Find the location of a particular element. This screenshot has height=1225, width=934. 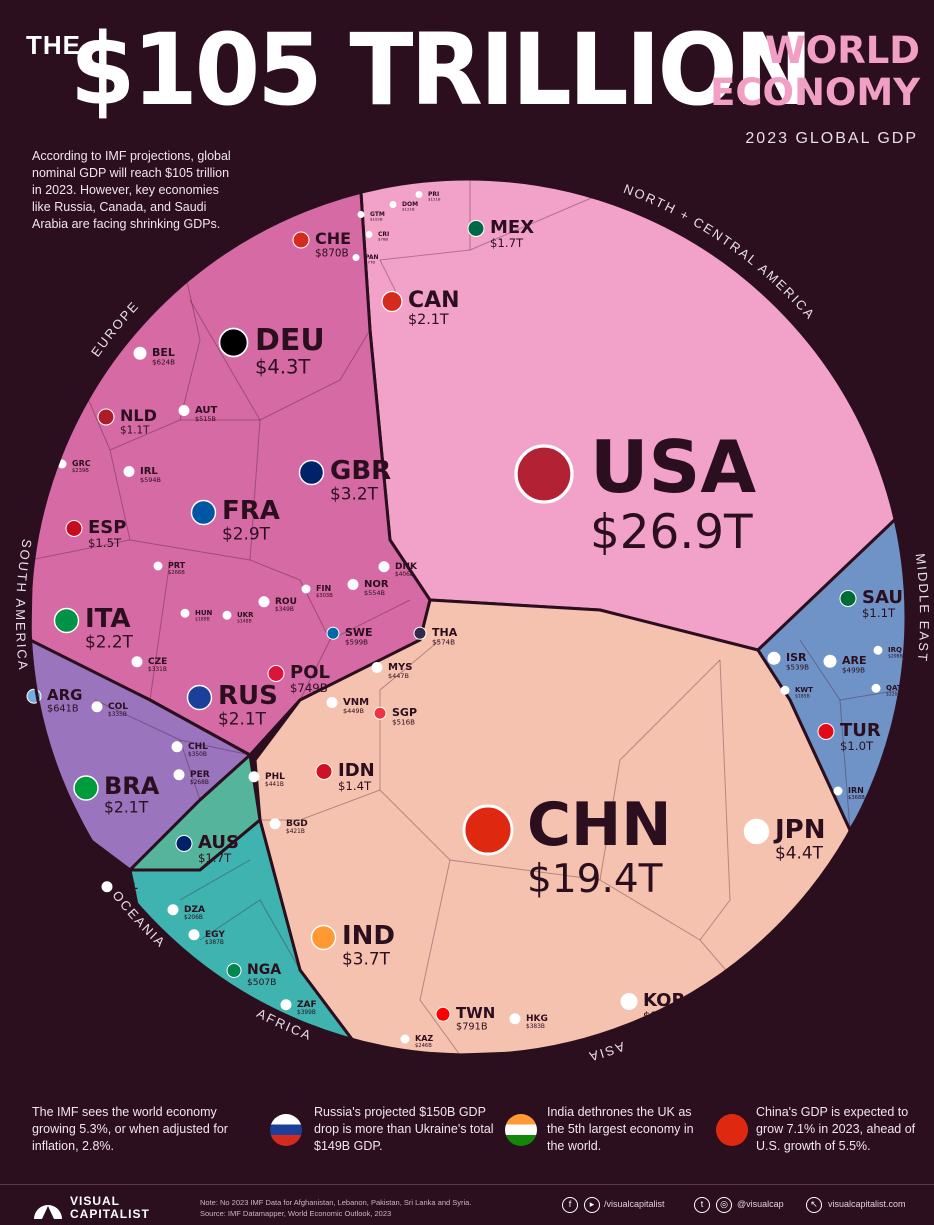

country-cell-rou: ROU$349B is located at coordinates (277, 604).